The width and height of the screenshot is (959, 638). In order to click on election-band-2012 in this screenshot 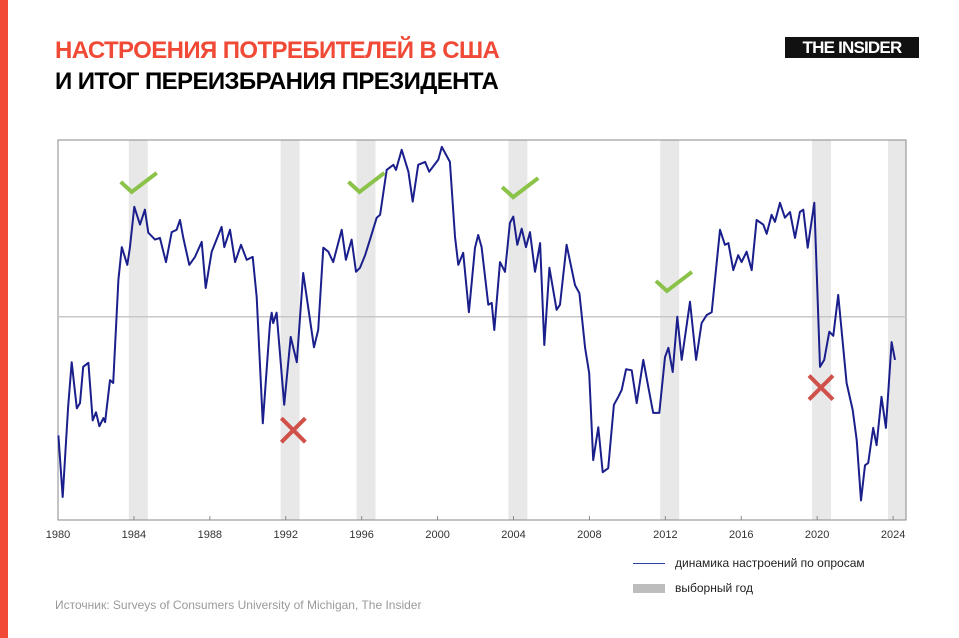, I will do `click(670, 330)`.